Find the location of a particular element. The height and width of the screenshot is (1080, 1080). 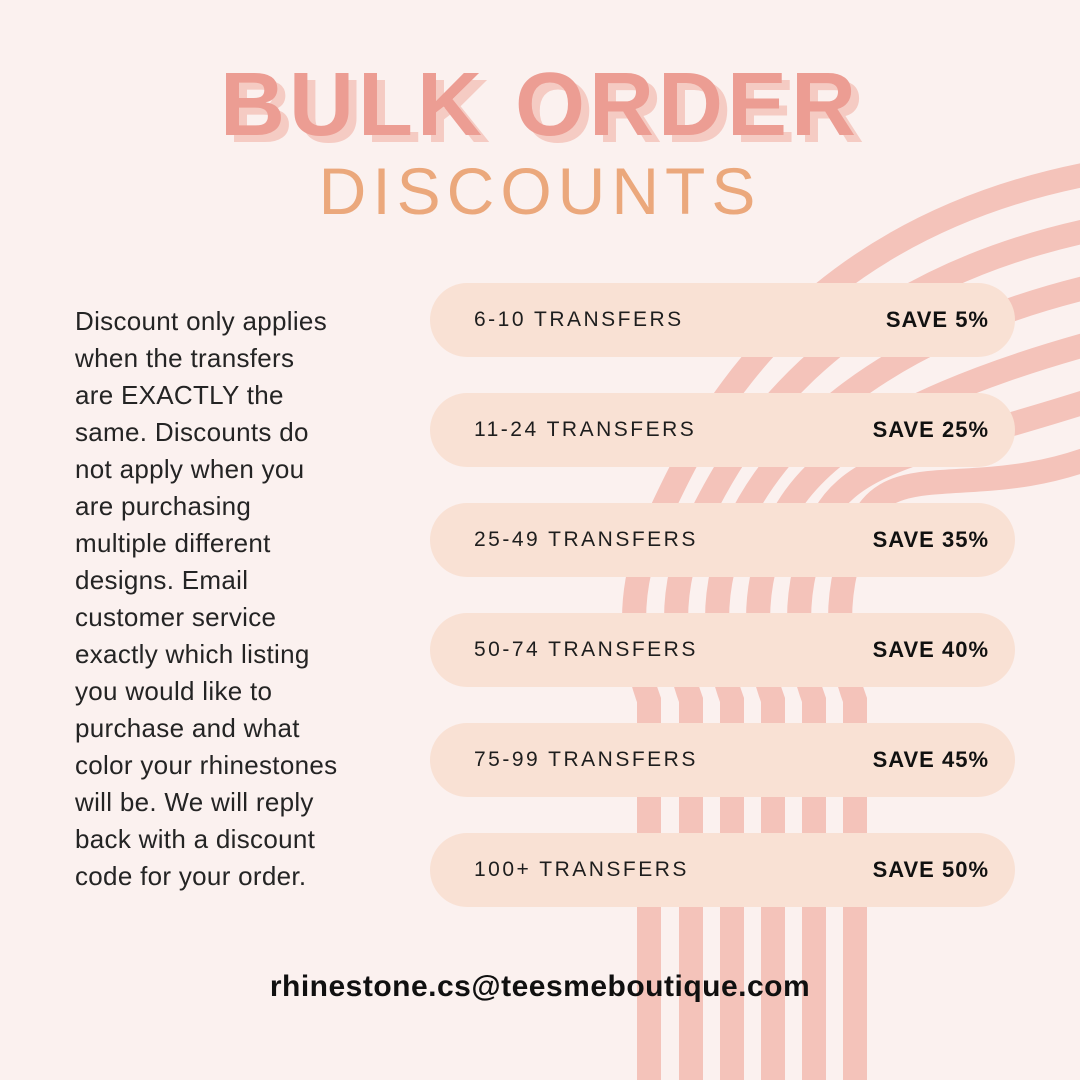

discount-save-badge: SAVE 45% is located at coordinates (930, 759).